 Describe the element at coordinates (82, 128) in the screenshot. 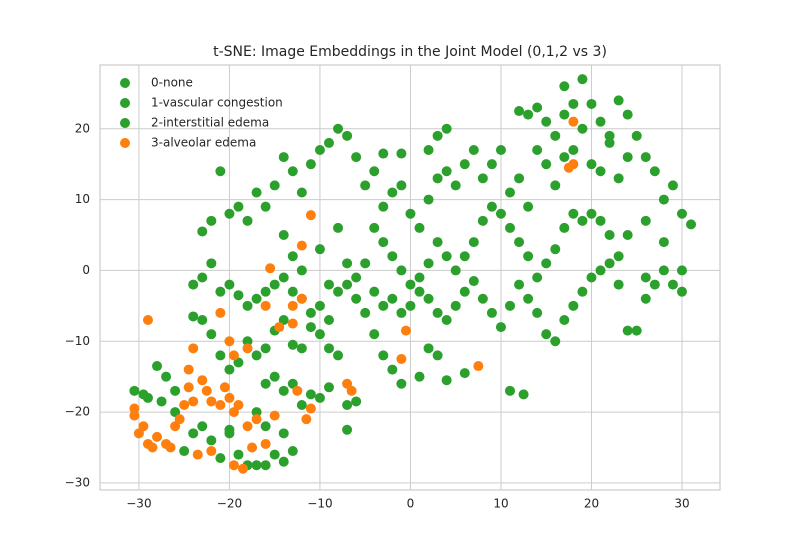

I see `y-tick-label: 20` at that location.